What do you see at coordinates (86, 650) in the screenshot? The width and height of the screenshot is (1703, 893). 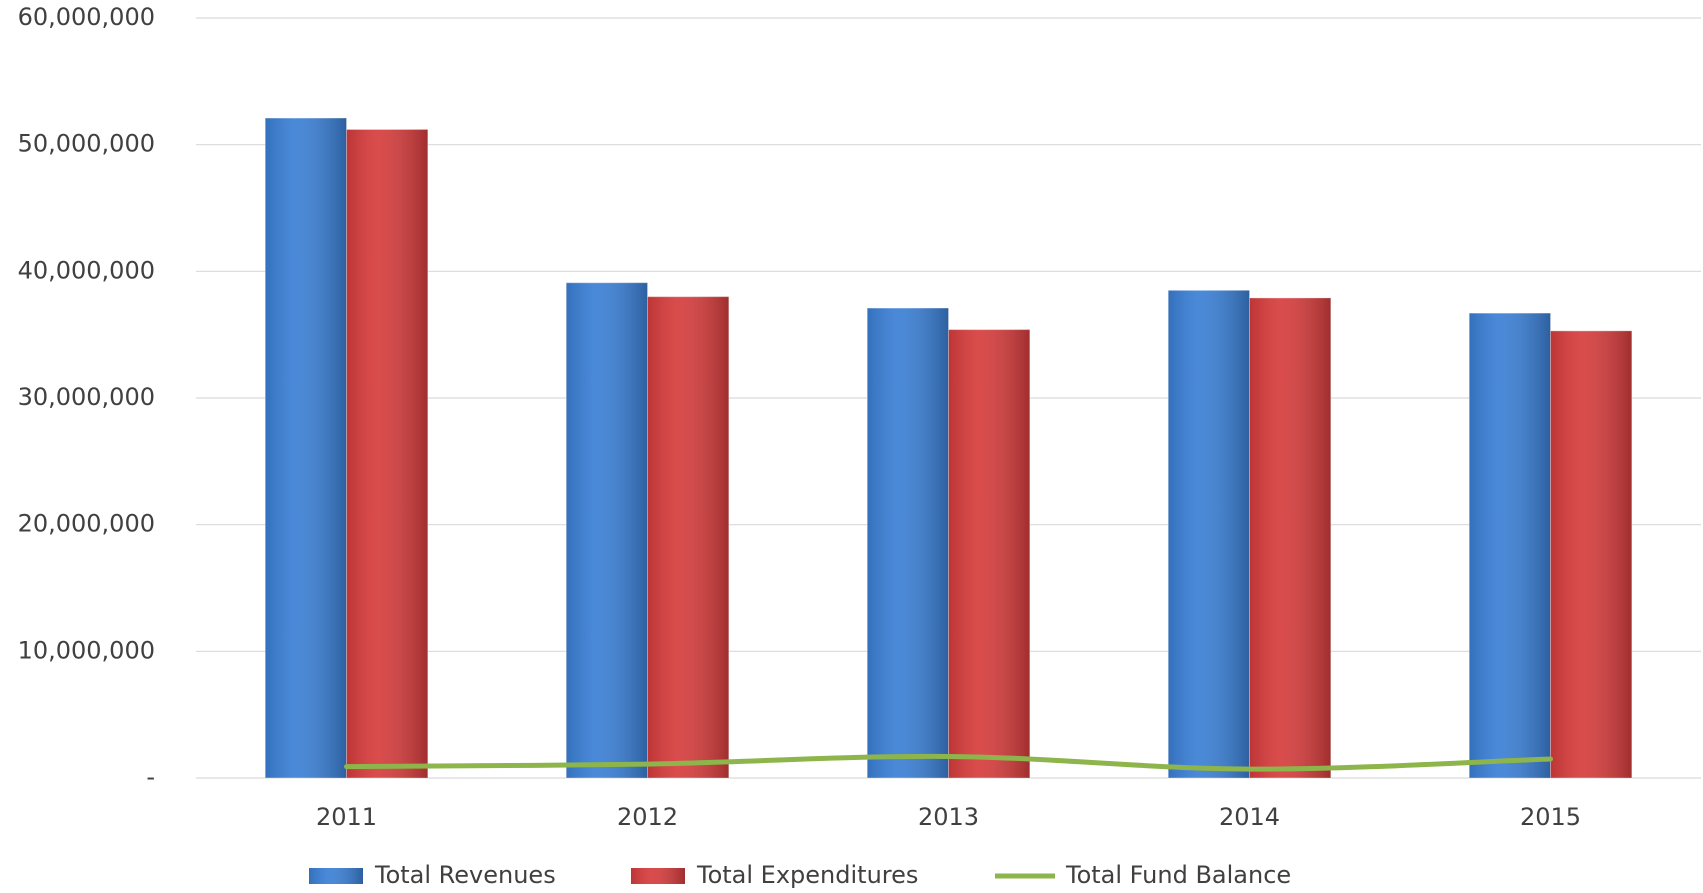 I see `y-tick-label: 10,000,000` at bounding box center [86, 650].